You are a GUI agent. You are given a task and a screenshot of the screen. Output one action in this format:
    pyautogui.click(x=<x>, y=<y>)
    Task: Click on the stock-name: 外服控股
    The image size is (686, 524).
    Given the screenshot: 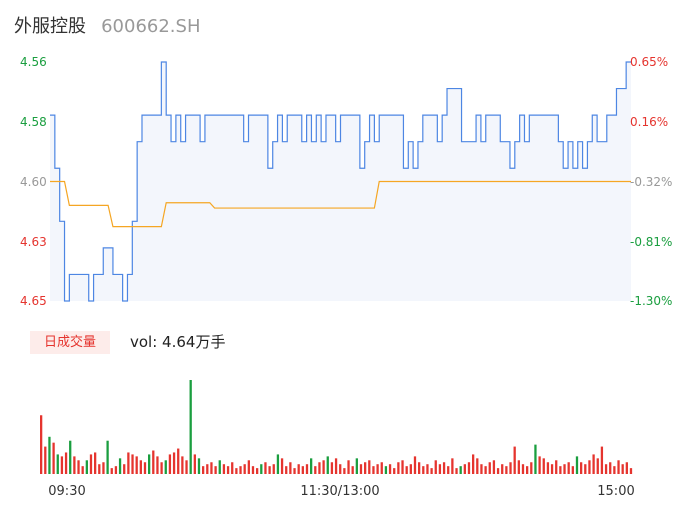 What is the action you would take?
    pyautogui.click(x=50, y=26)
    